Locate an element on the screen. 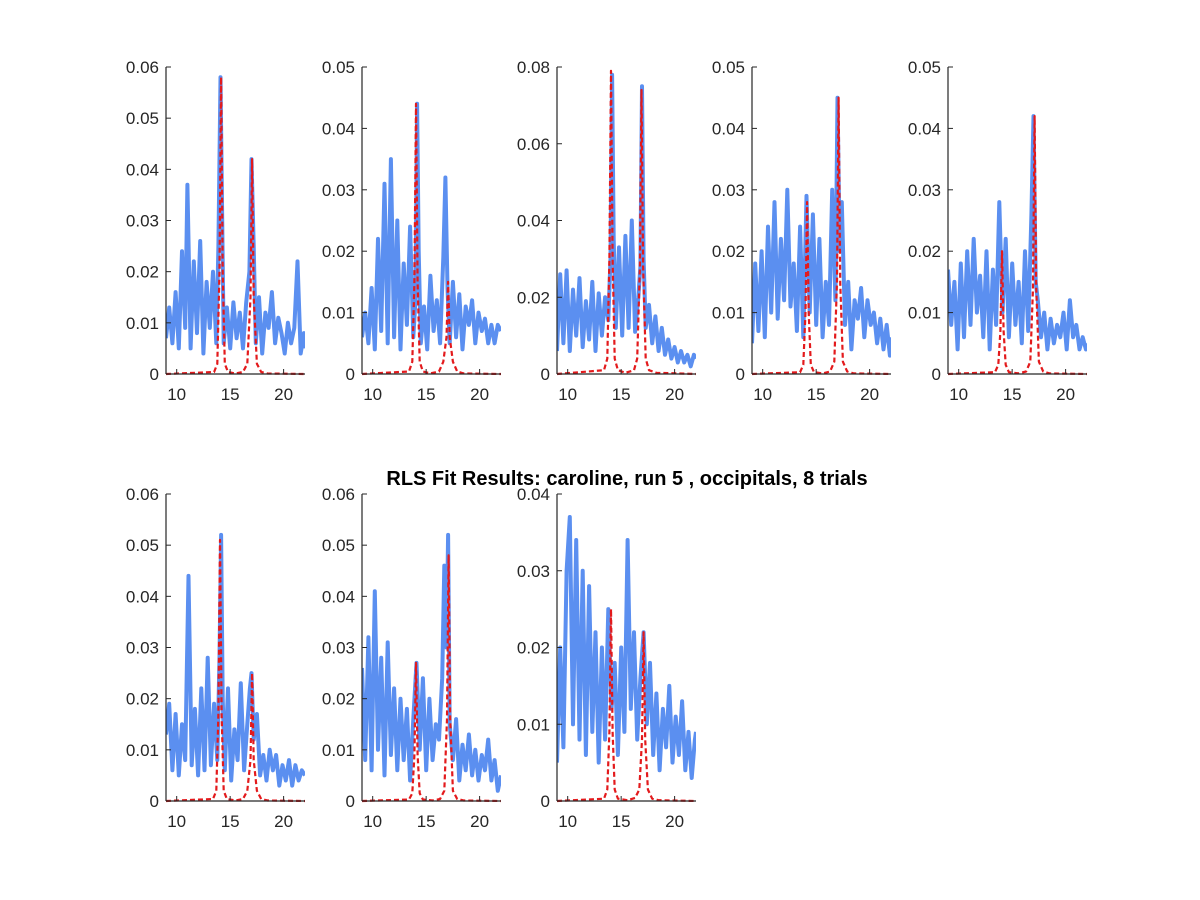 Image resolution: width=1200 pixels, height=900 pixels. subplot-4: 0 0.01 0.02 0.03 0.04 0.05 10 15 20 is located at coordinates (801, 231).